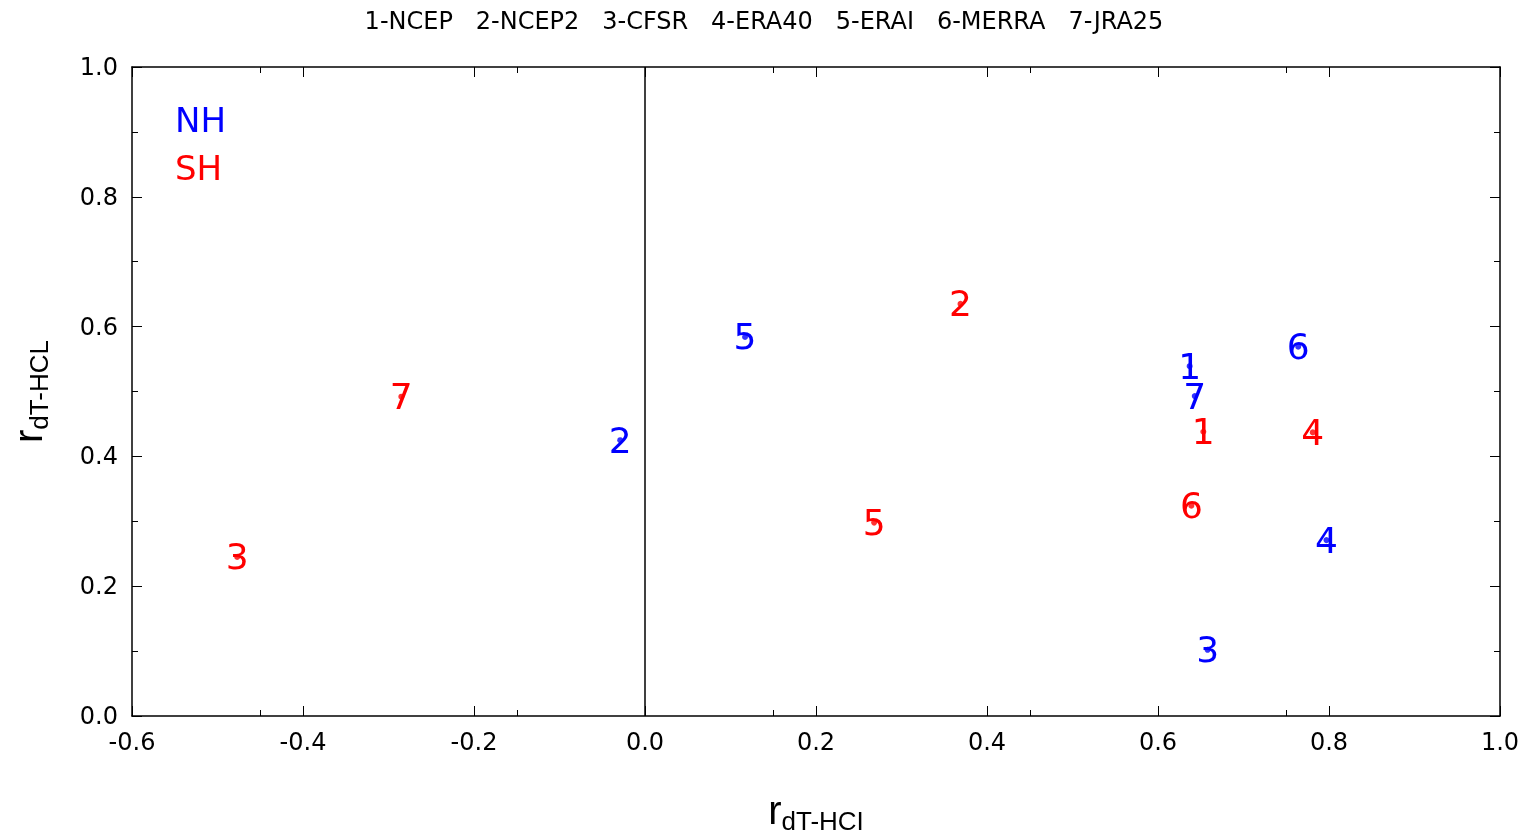  Describe the element at coordinates (1158, 742) in the screenshot. I see `x-tick-label: 0.6` at that location.